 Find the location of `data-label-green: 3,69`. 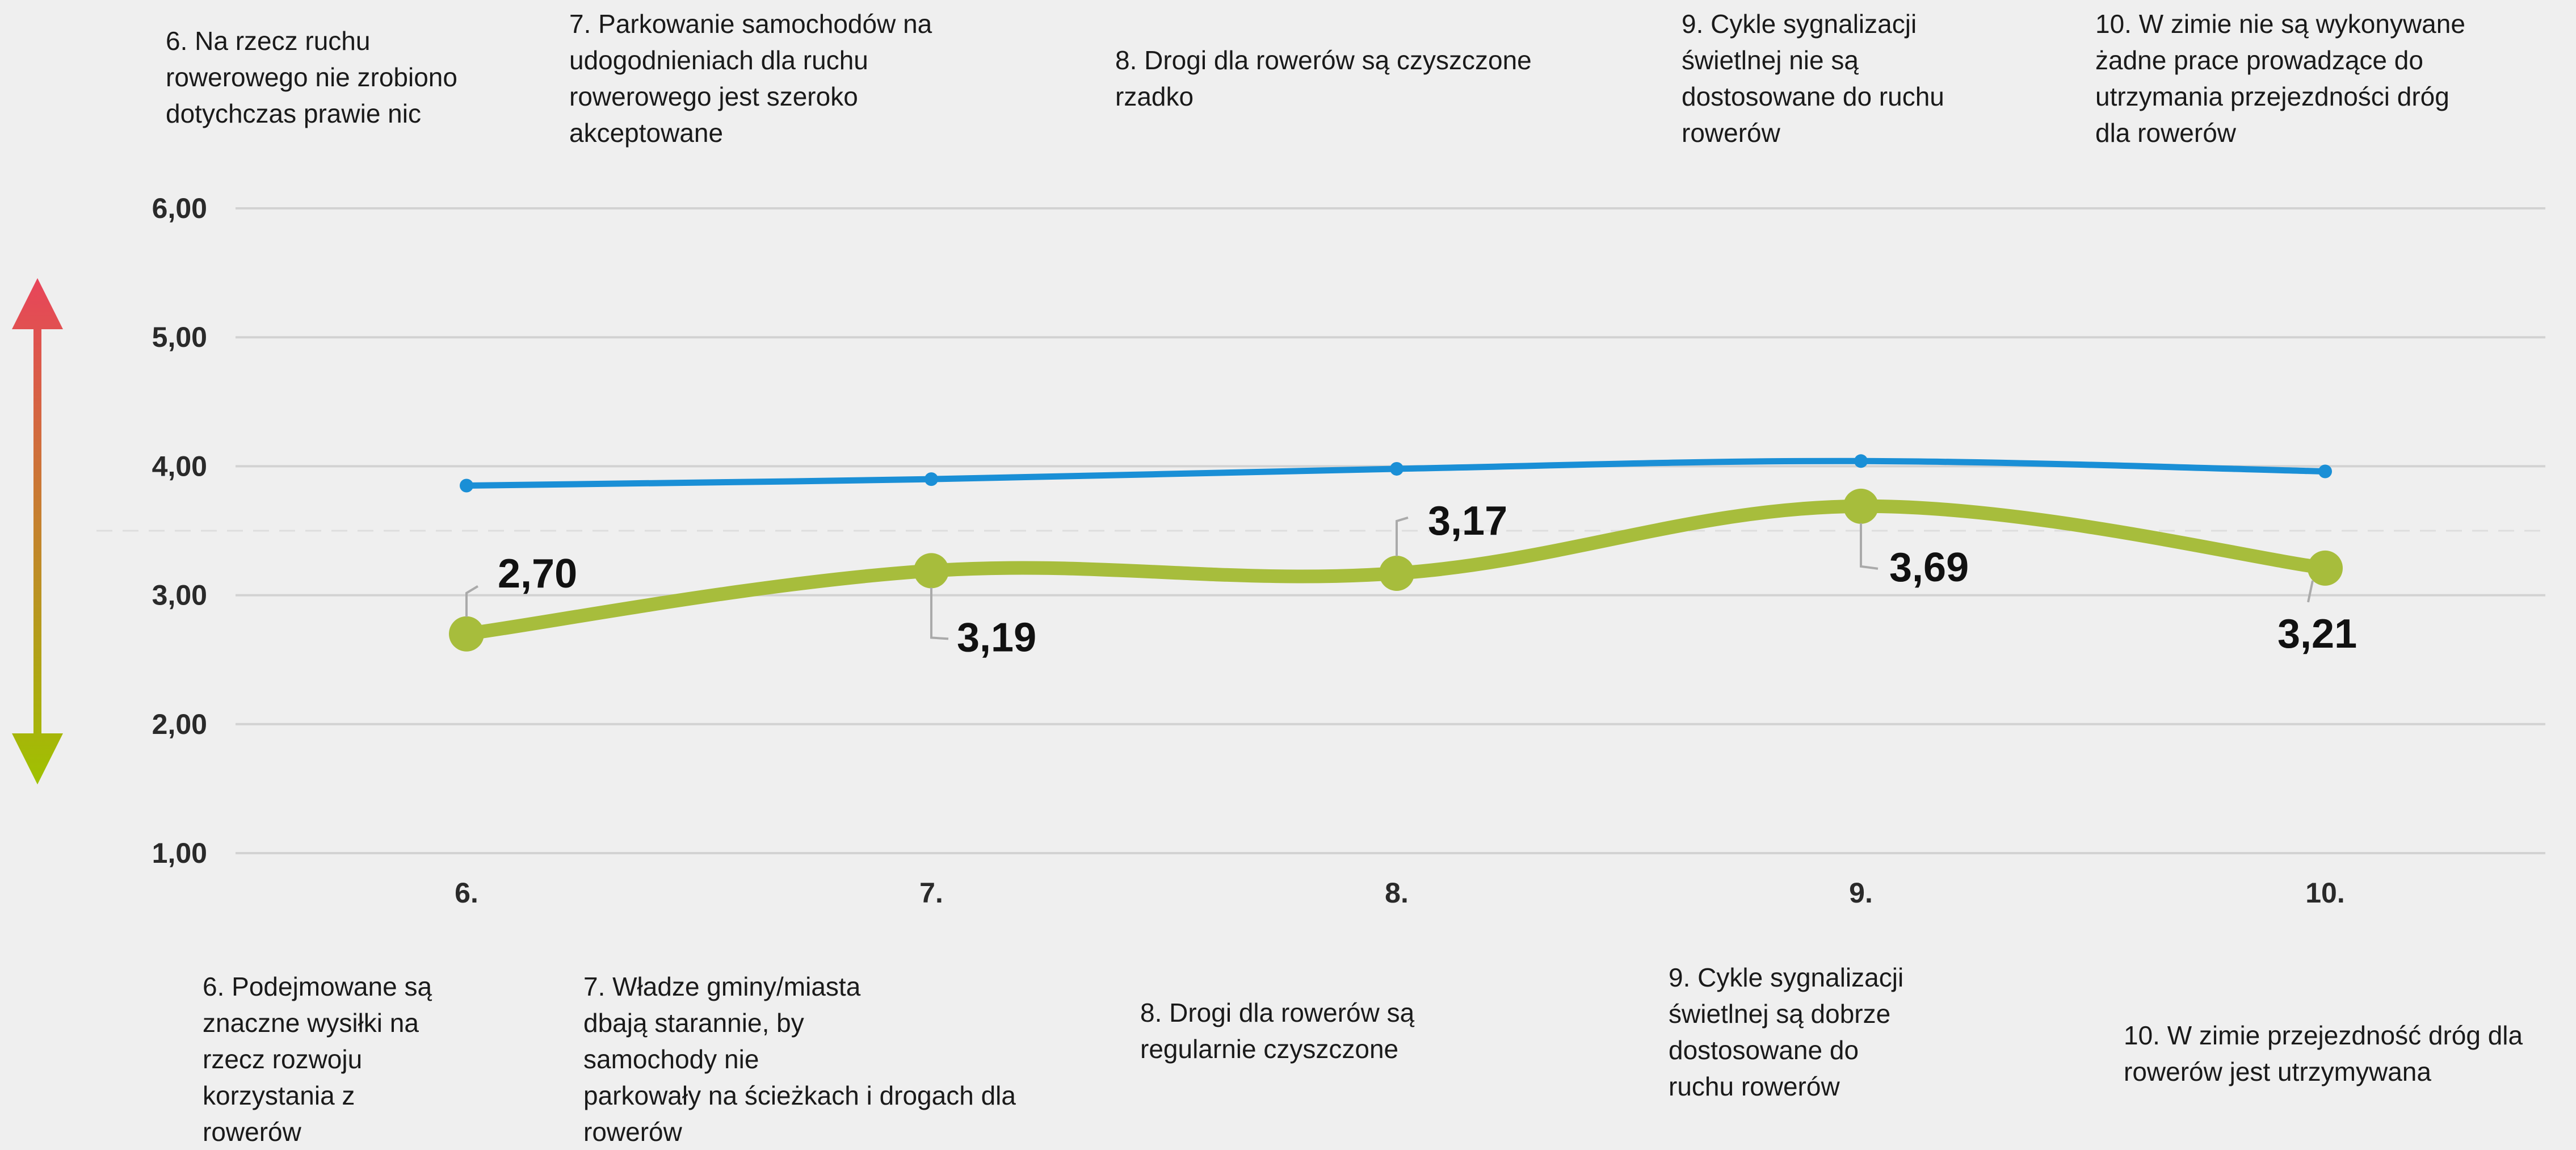

data-label-green: 3,69 is located at coordinates (1929, 567).